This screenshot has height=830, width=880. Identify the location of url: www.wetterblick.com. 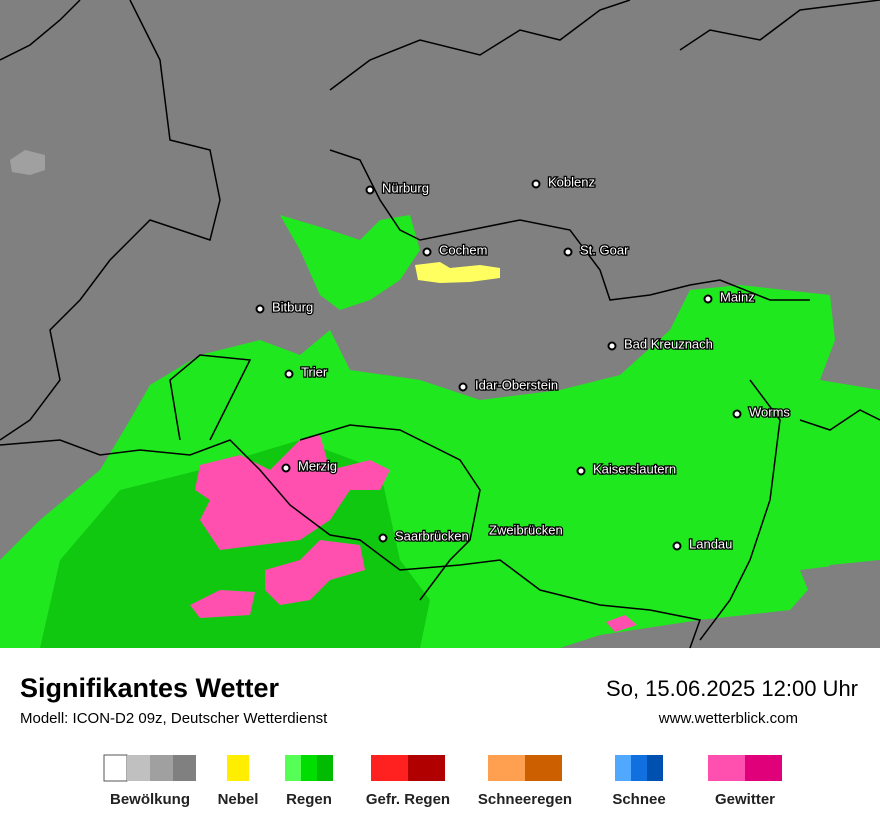
(728, 718).